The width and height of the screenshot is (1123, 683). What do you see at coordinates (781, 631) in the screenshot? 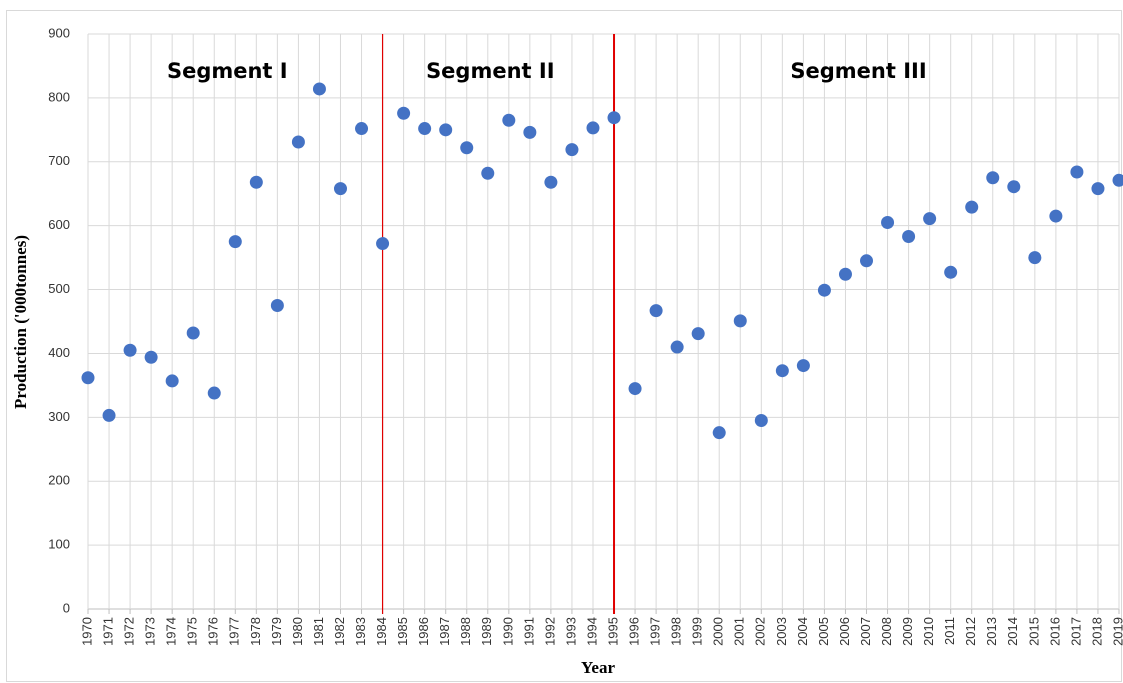
I see `x-tick-label: 2003` at bounding box center [781, 631].